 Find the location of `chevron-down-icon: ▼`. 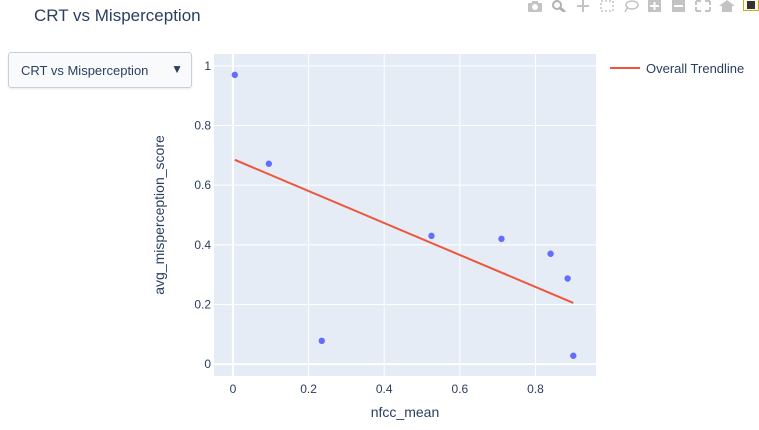

chevron-down-icon: ▼ is located at coordinates (177, 69).